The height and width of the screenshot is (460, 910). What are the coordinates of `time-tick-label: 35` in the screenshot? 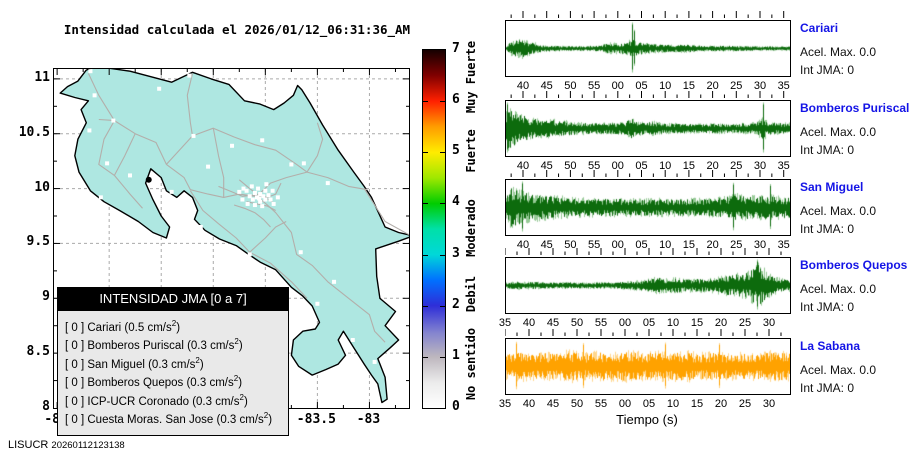 It's located at (783, 245).